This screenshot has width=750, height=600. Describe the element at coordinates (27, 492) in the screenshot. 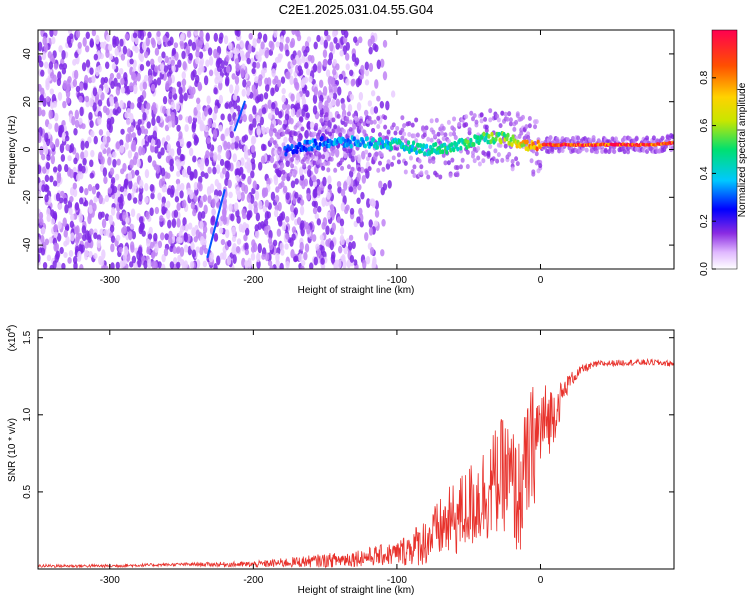

I see `y-tick-label: 0.5` at that location.